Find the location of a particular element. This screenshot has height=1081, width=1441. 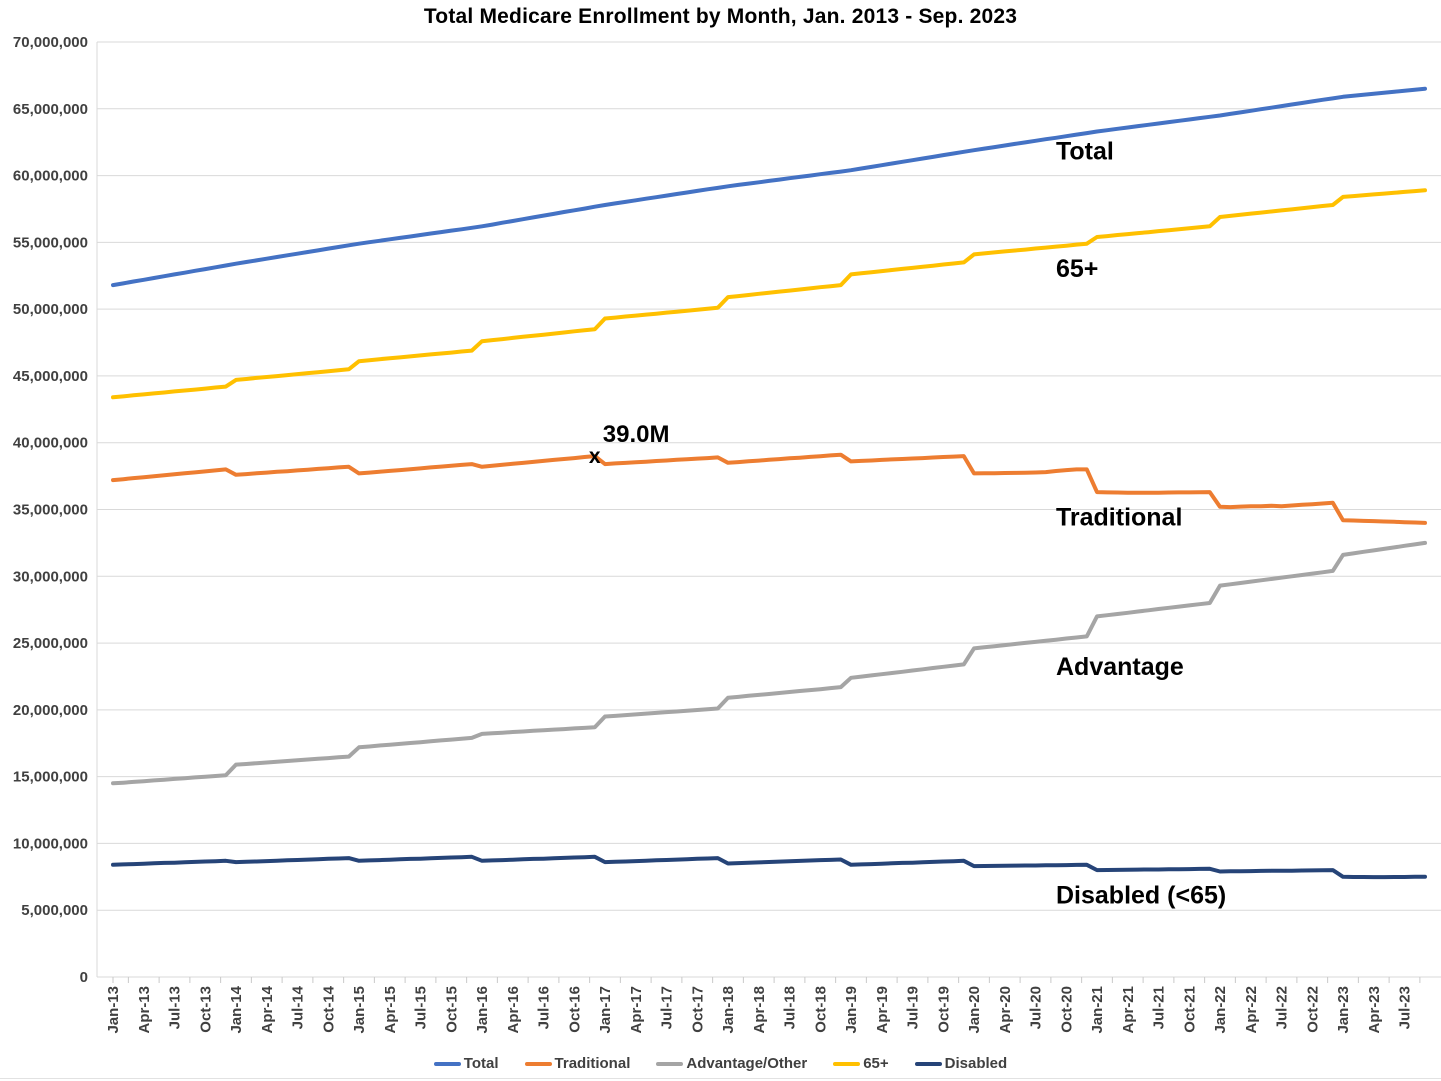

x-tick-label: Apr-21 is located at coordinates (1128, 1010).